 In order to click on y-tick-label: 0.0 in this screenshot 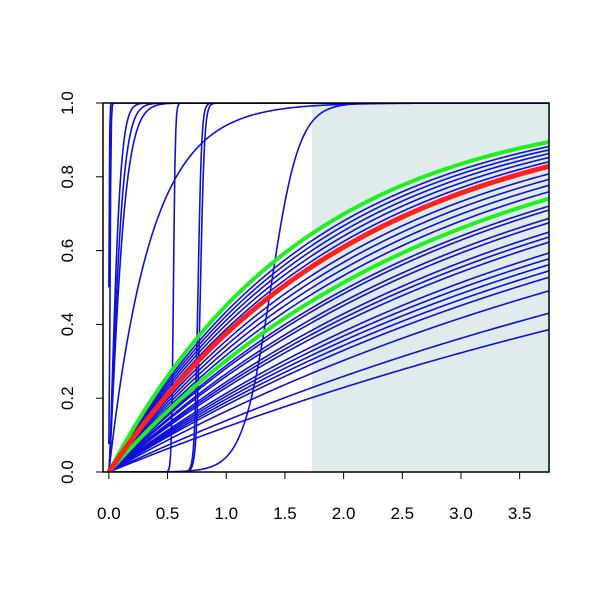, I will do `click(67, 472)`.